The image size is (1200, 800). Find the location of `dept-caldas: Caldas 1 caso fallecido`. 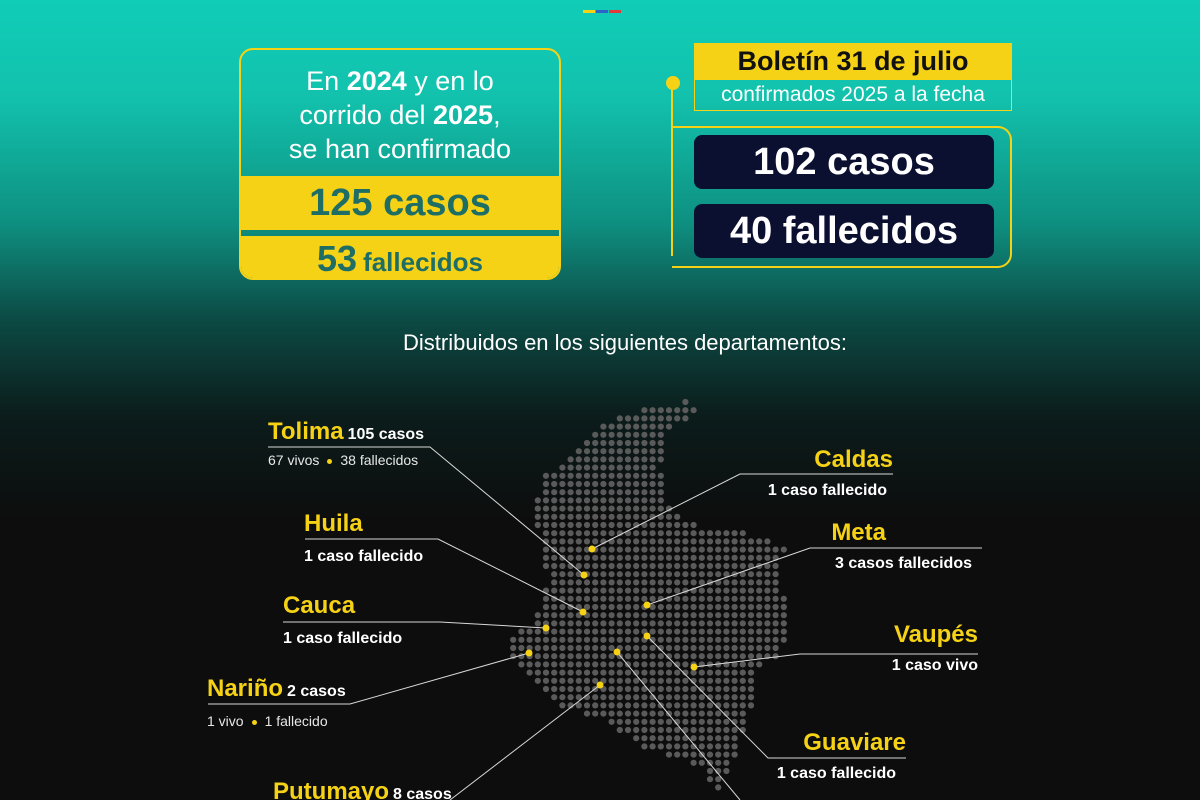

dept-caldas: Caldas 1 caso fallecido is located at coordinates (830, 472).